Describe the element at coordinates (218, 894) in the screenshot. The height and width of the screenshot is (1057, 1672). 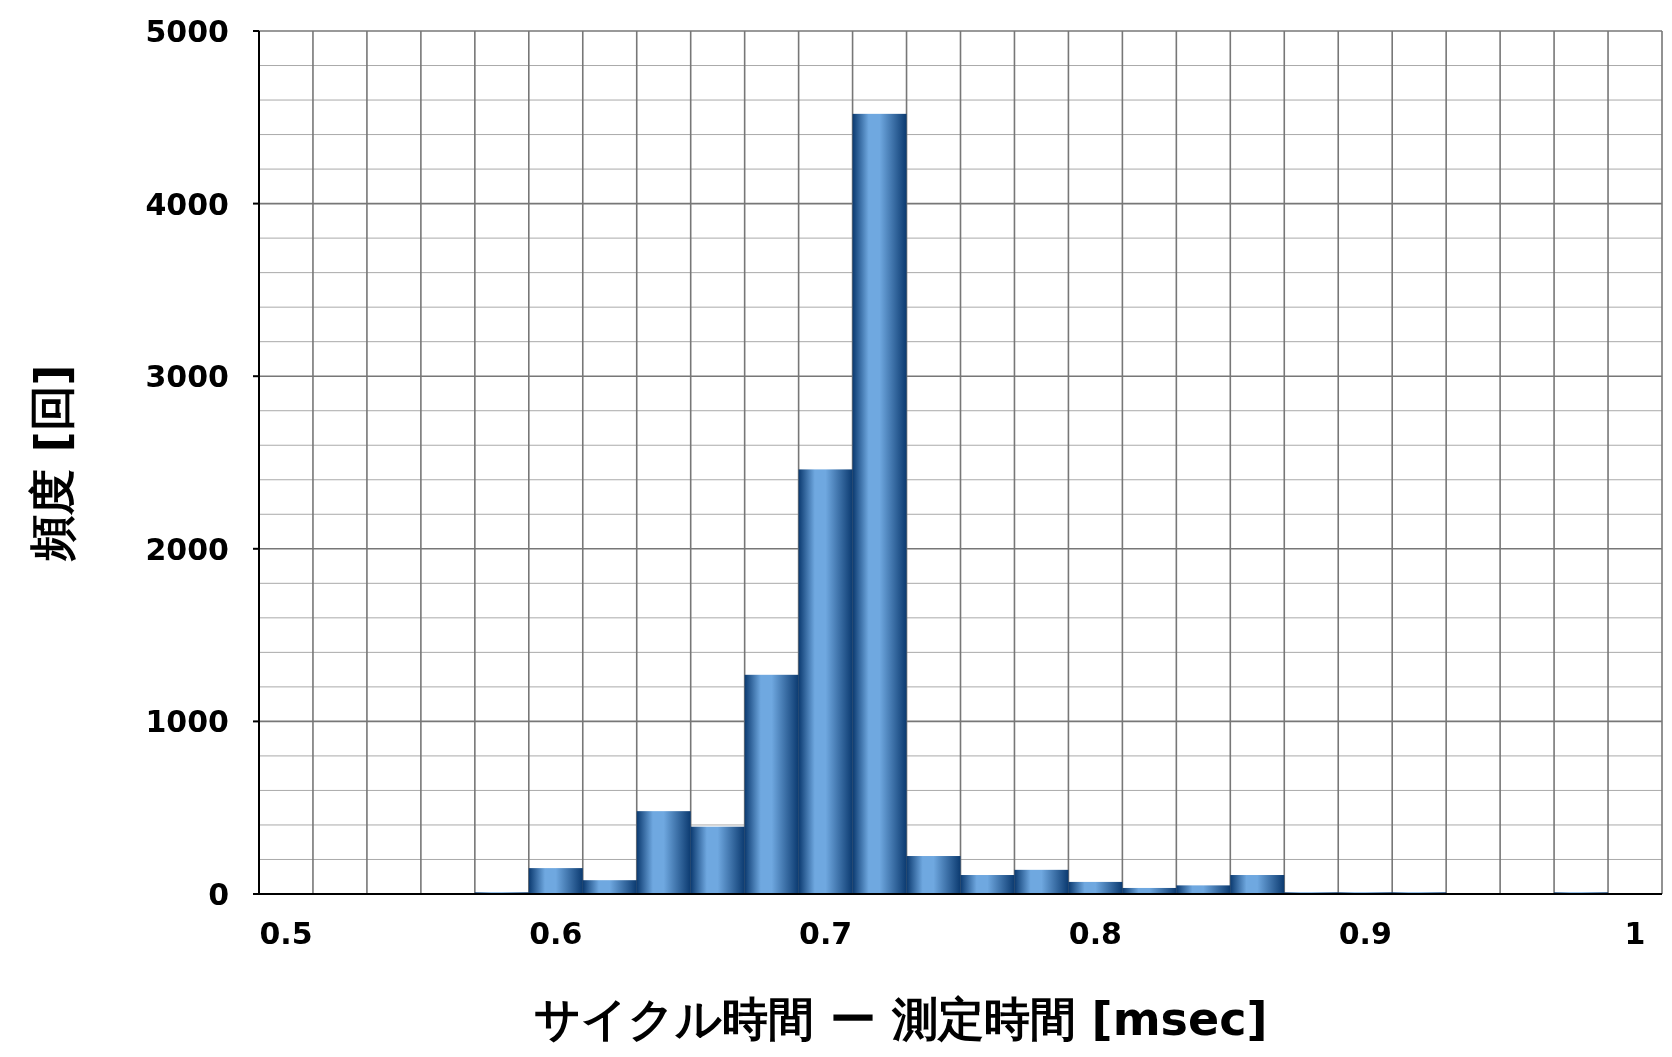
I see `y-tick-label: 0` at that location.